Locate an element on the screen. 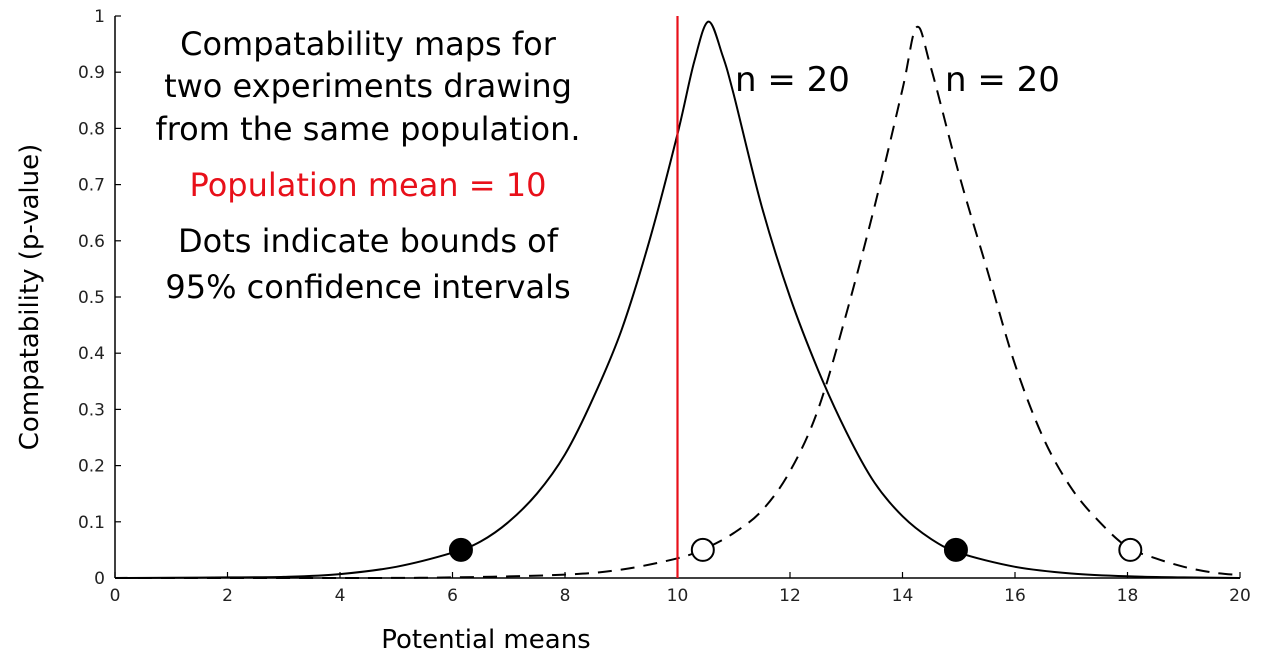  x-ticks: 0 2 4 6 8 10 12 14 16 18 20 is located at coordinates (680, 589).